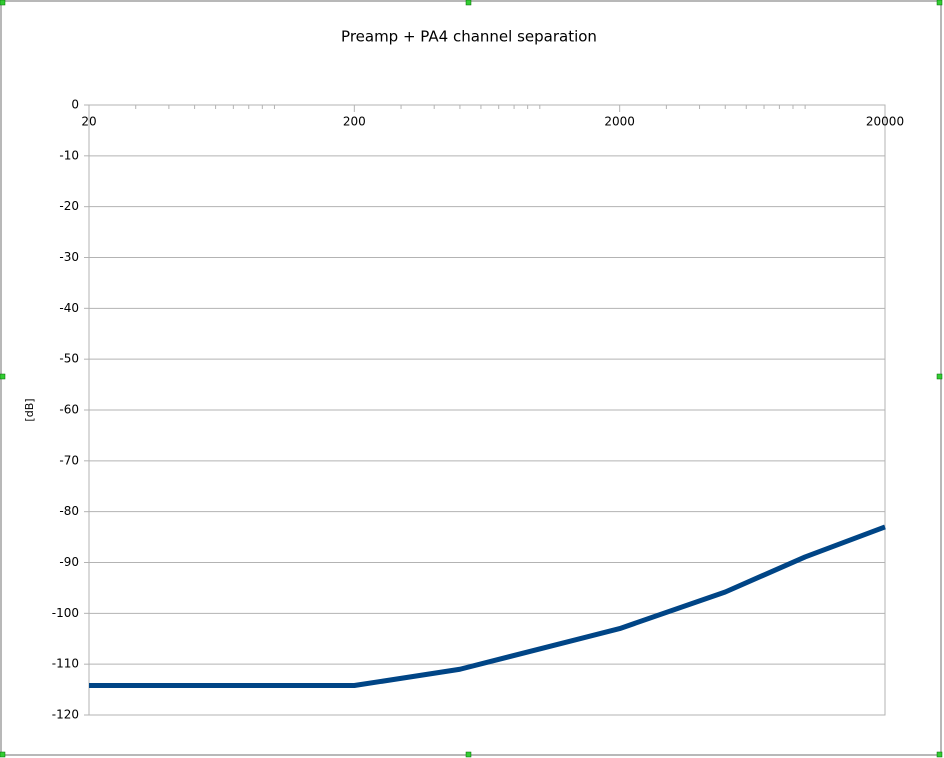 This screenshot has width=944, height=758. What do you see at coordinates (354, 122) in the screenshot?
I see `x-tick-label: 200` at bounding box center [354, 122].